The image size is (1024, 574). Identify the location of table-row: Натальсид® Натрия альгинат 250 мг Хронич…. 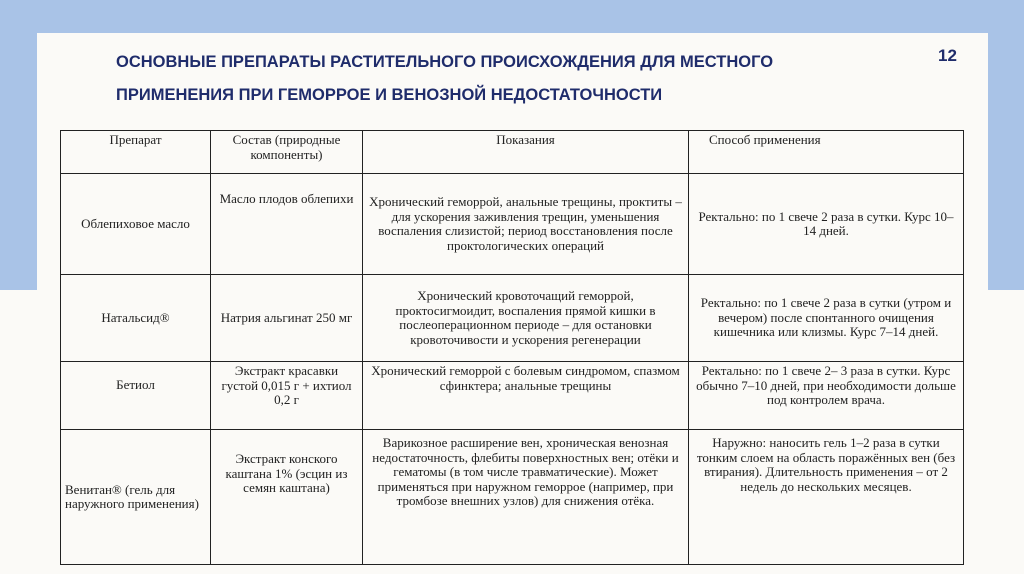
(512, 318).